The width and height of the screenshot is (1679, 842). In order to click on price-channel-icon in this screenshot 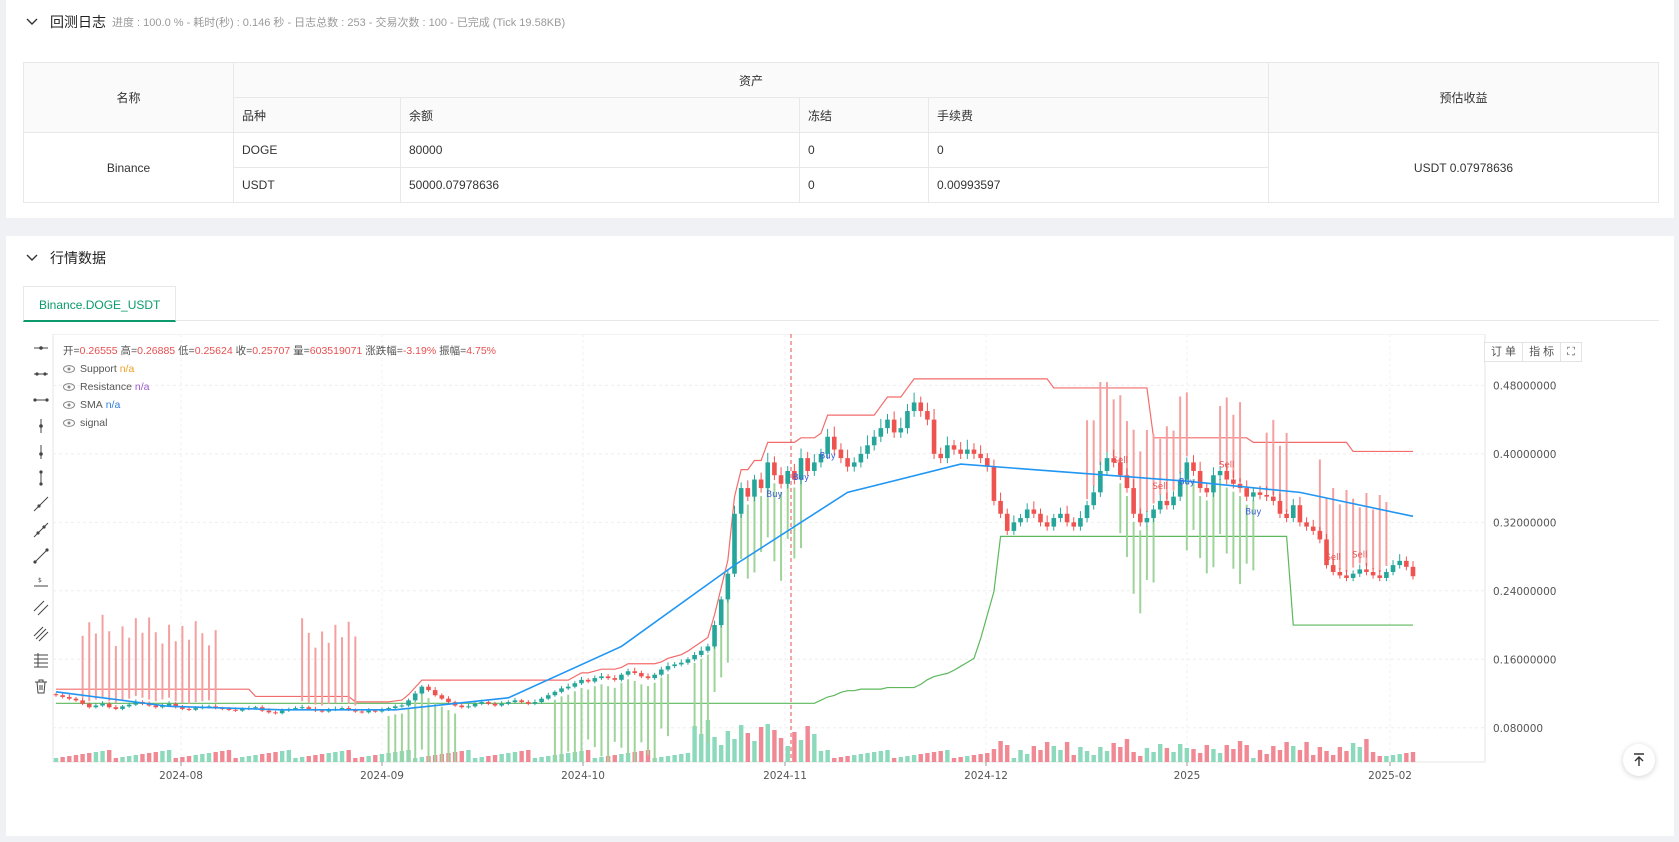, I will do `click(41, 634)`.